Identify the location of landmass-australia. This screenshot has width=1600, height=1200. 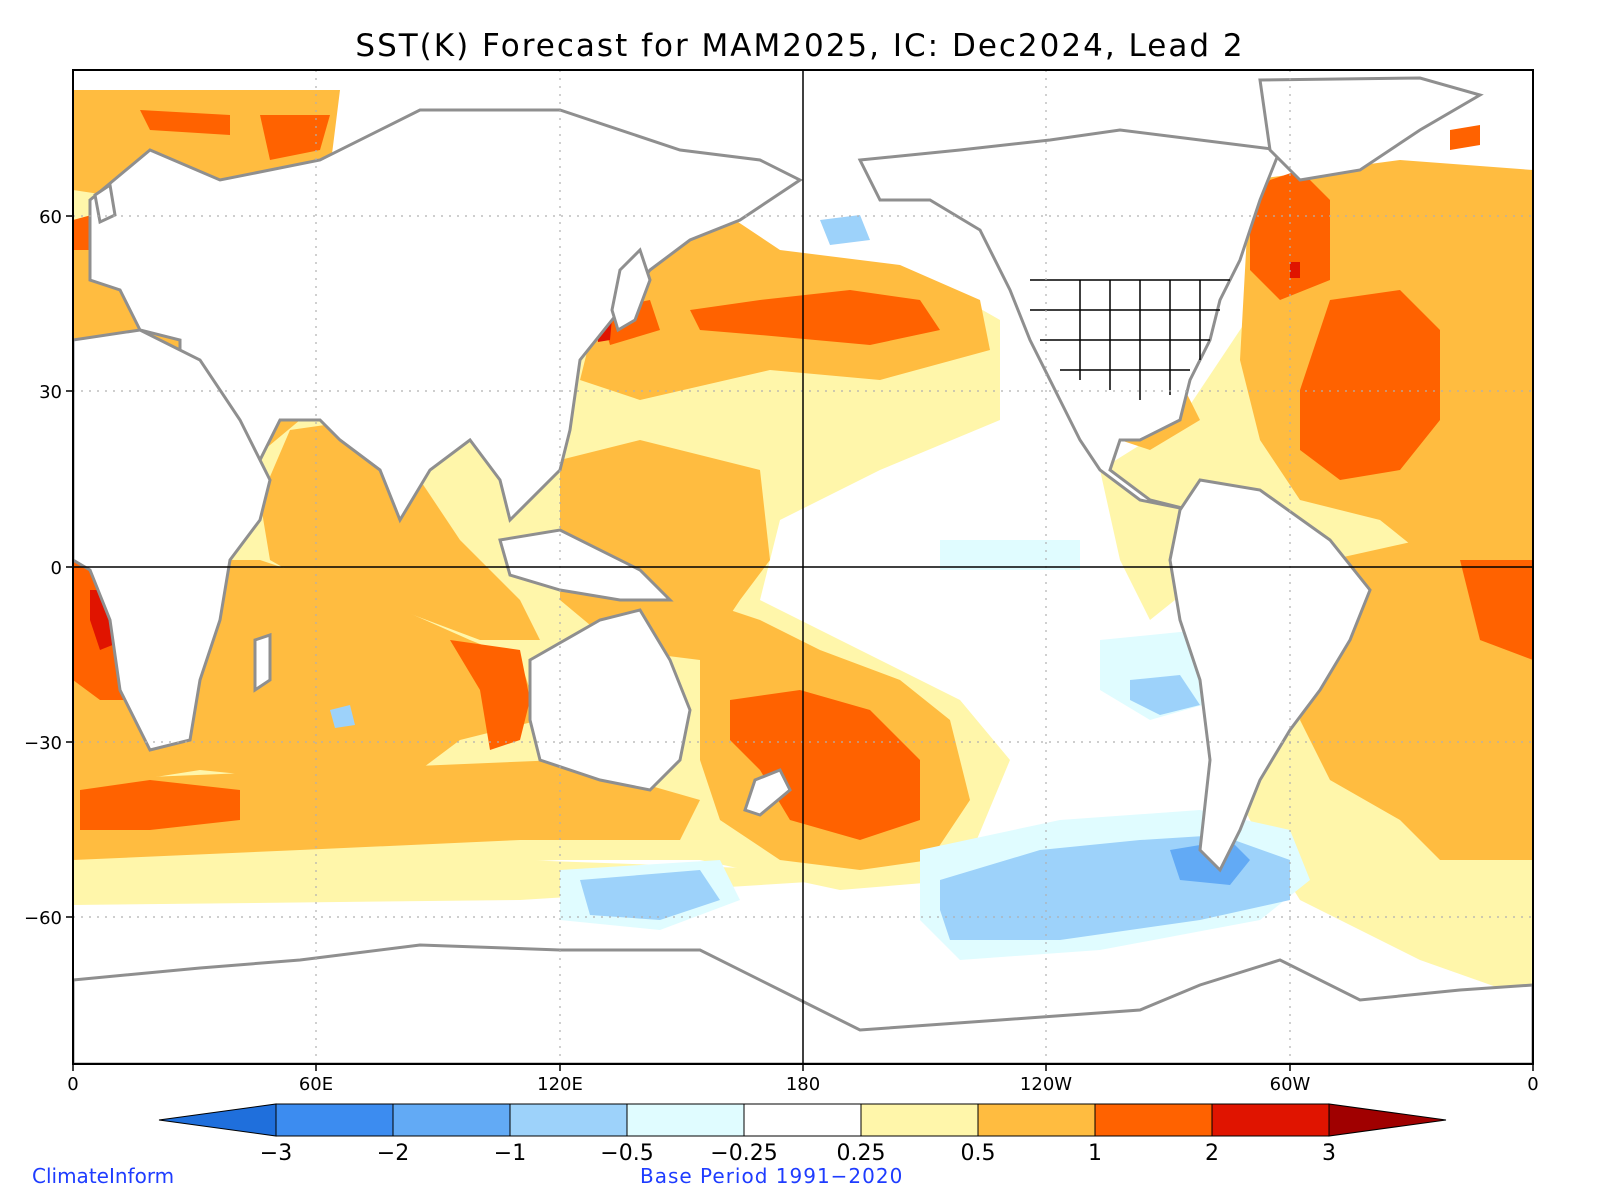
(610, 700).